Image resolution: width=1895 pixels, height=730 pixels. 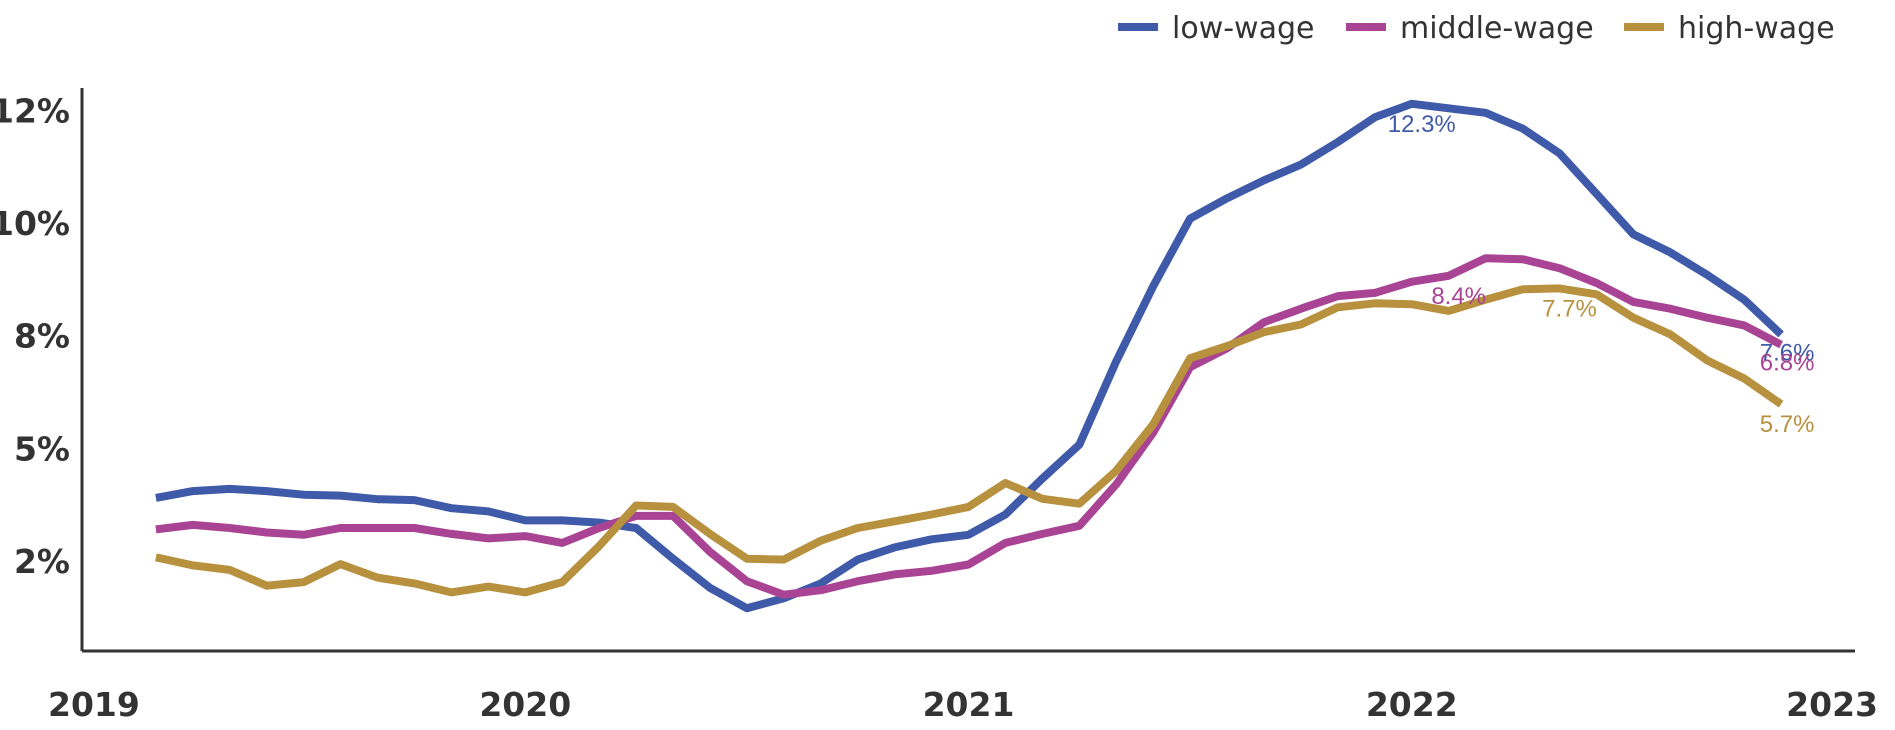 I want to click on legend: low-wage middle-wage high-wage, so click(x=1476, y=28).